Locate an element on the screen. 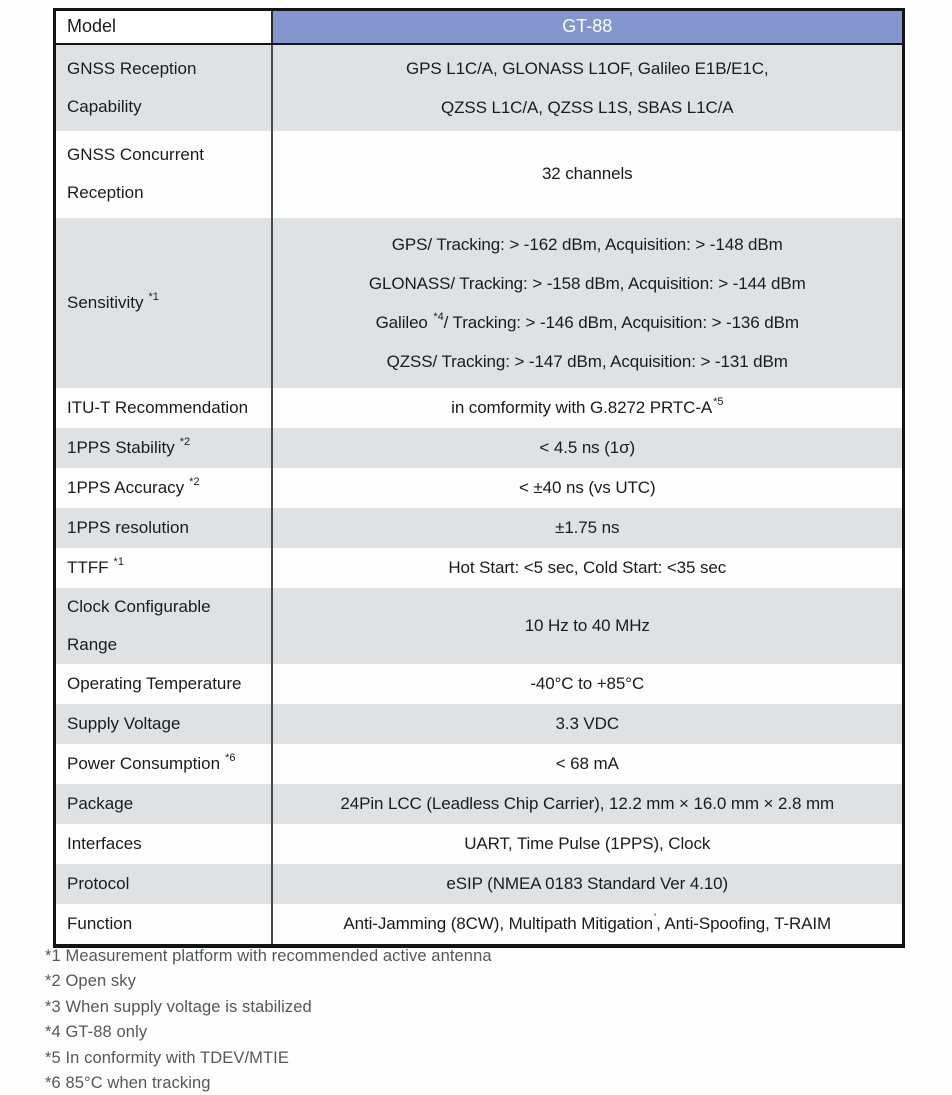 This screenshot has height=1095, width=952. spec-value: in comformity with G.8272 PRTC-A is located at coordinates (582, 407).